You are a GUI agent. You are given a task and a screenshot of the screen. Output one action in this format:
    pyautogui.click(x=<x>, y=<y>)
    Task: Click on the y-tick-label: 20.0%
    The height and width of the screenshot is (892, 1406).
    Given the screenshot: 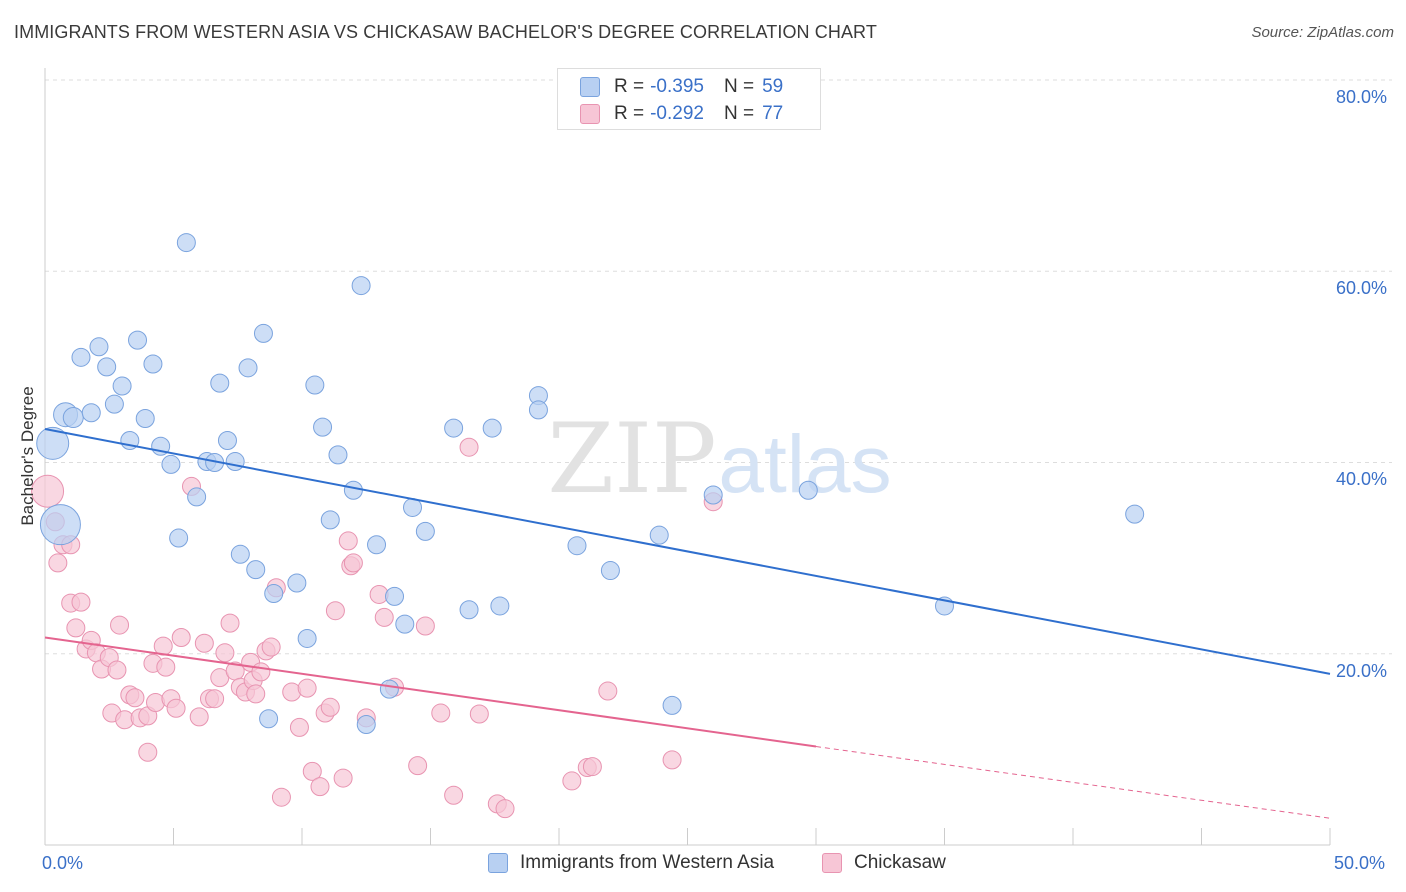 What is the action you would take?
    pyautogui.click(x=1362, y=671)
    